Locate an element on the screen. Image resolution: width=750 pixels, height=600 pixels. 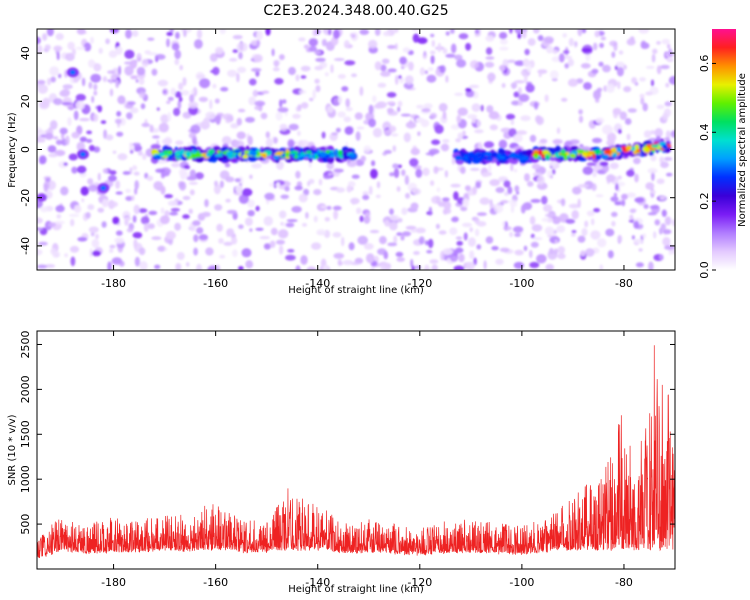
colorbar-label: Normalized spectral amplitude is located at coordinates (742, 150).